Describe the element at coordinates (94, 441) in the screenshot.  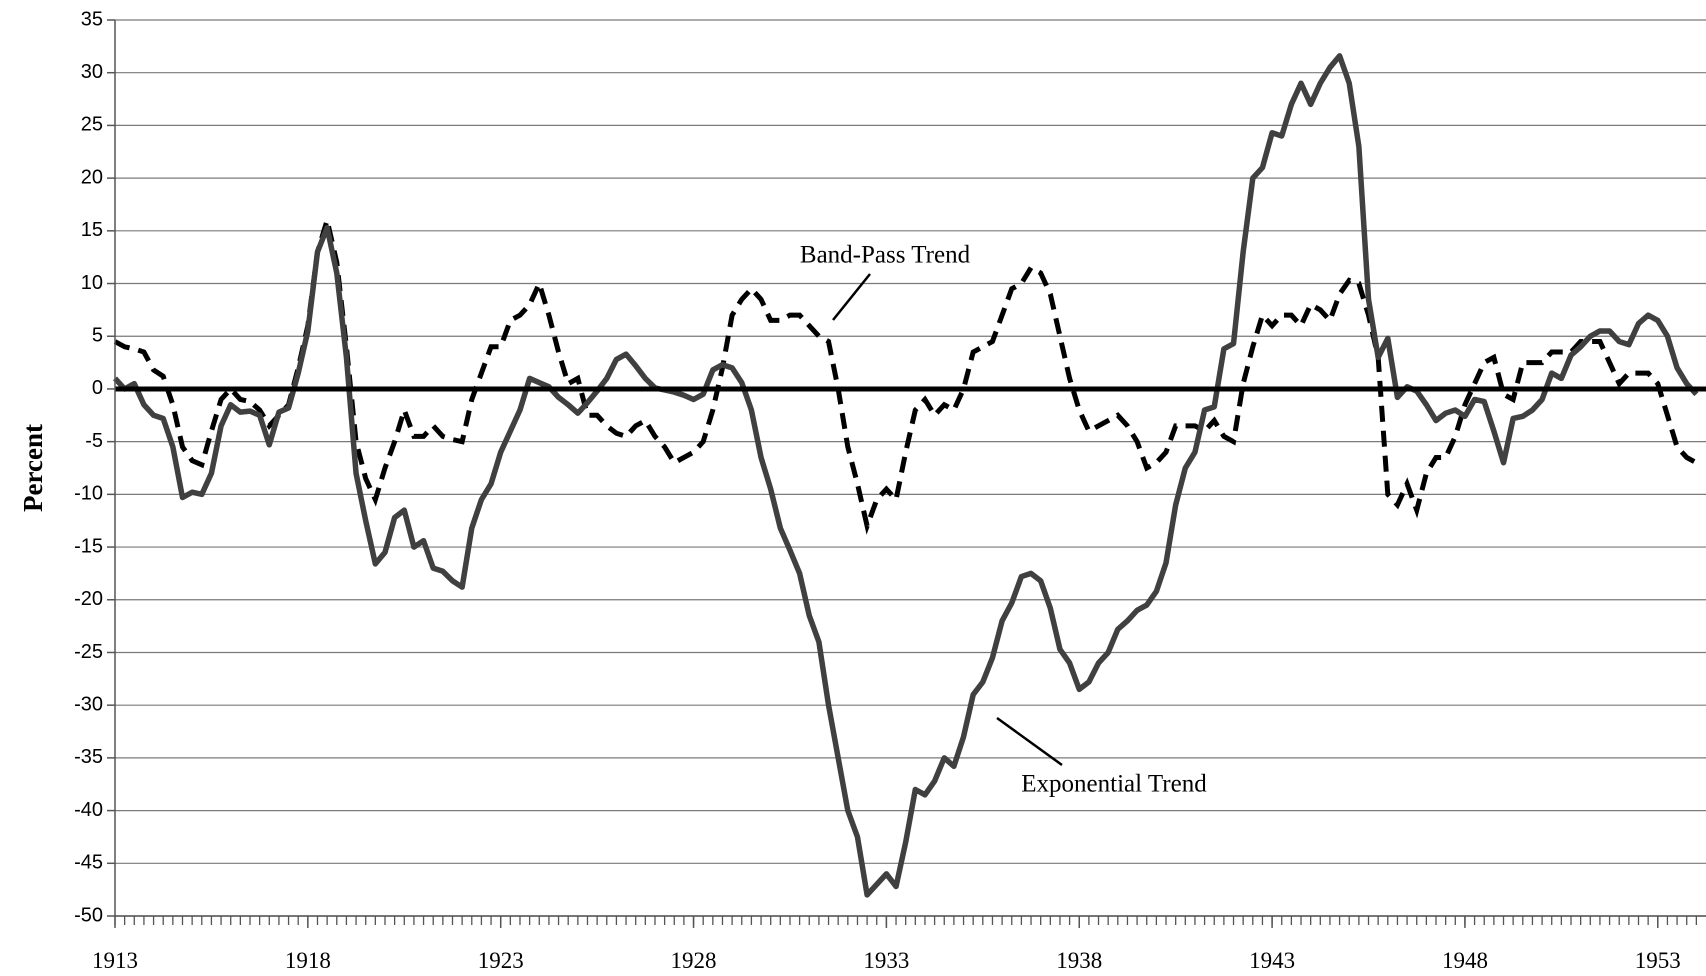
I see `y-tick-label: -5` at that location.